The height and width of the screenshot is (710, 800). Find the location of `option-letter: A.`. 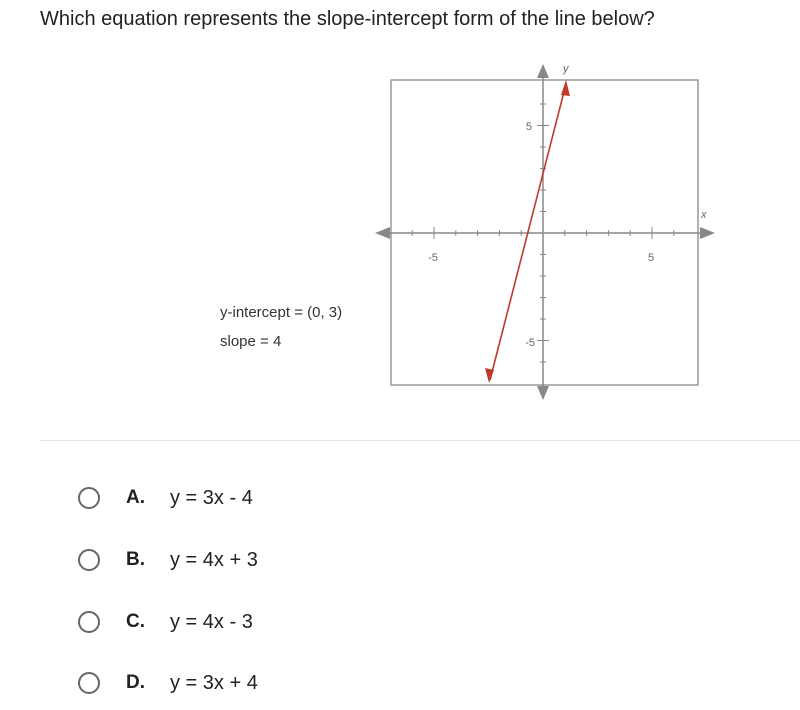

option-letter: A. is located at coordinates (135, 497).